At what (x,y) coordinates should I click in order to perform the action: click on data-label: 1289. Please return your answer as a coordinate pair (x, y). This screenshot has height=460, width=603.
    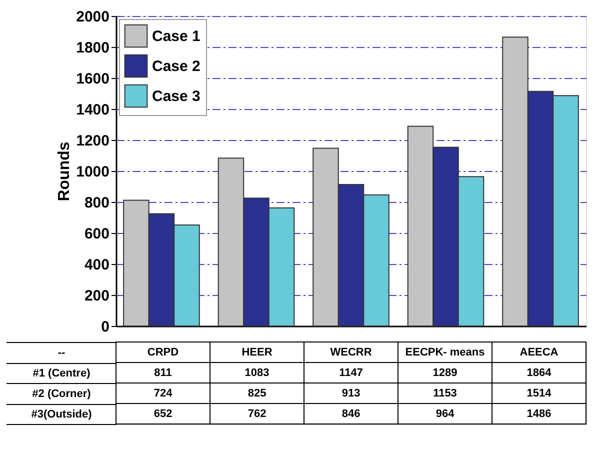
    Looking at the image, I should click on (445, 372).